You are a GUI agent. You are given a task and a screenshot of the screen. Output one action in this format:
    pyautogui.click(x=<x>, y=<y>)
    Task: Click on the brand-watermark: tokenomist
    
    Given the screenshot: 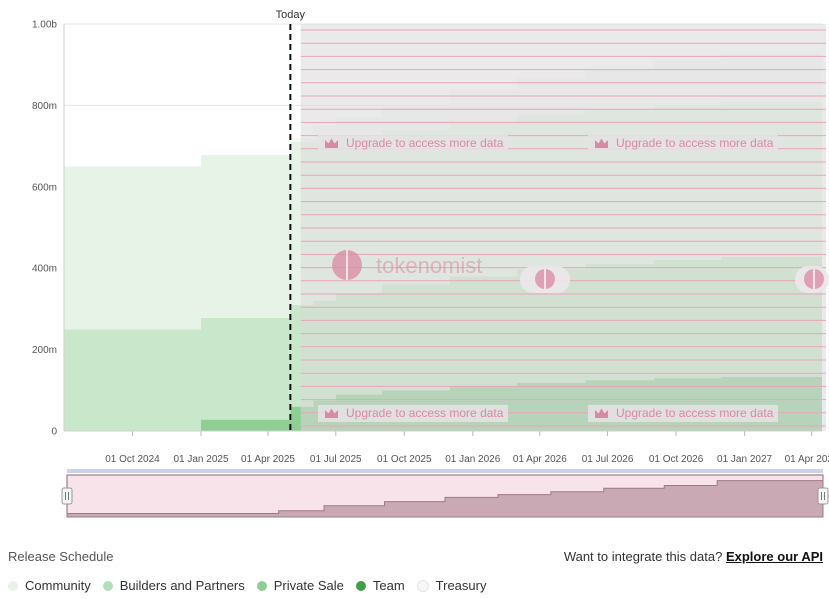 What is the action you would take?
    pyautogui.click(x=429, y=265)
    